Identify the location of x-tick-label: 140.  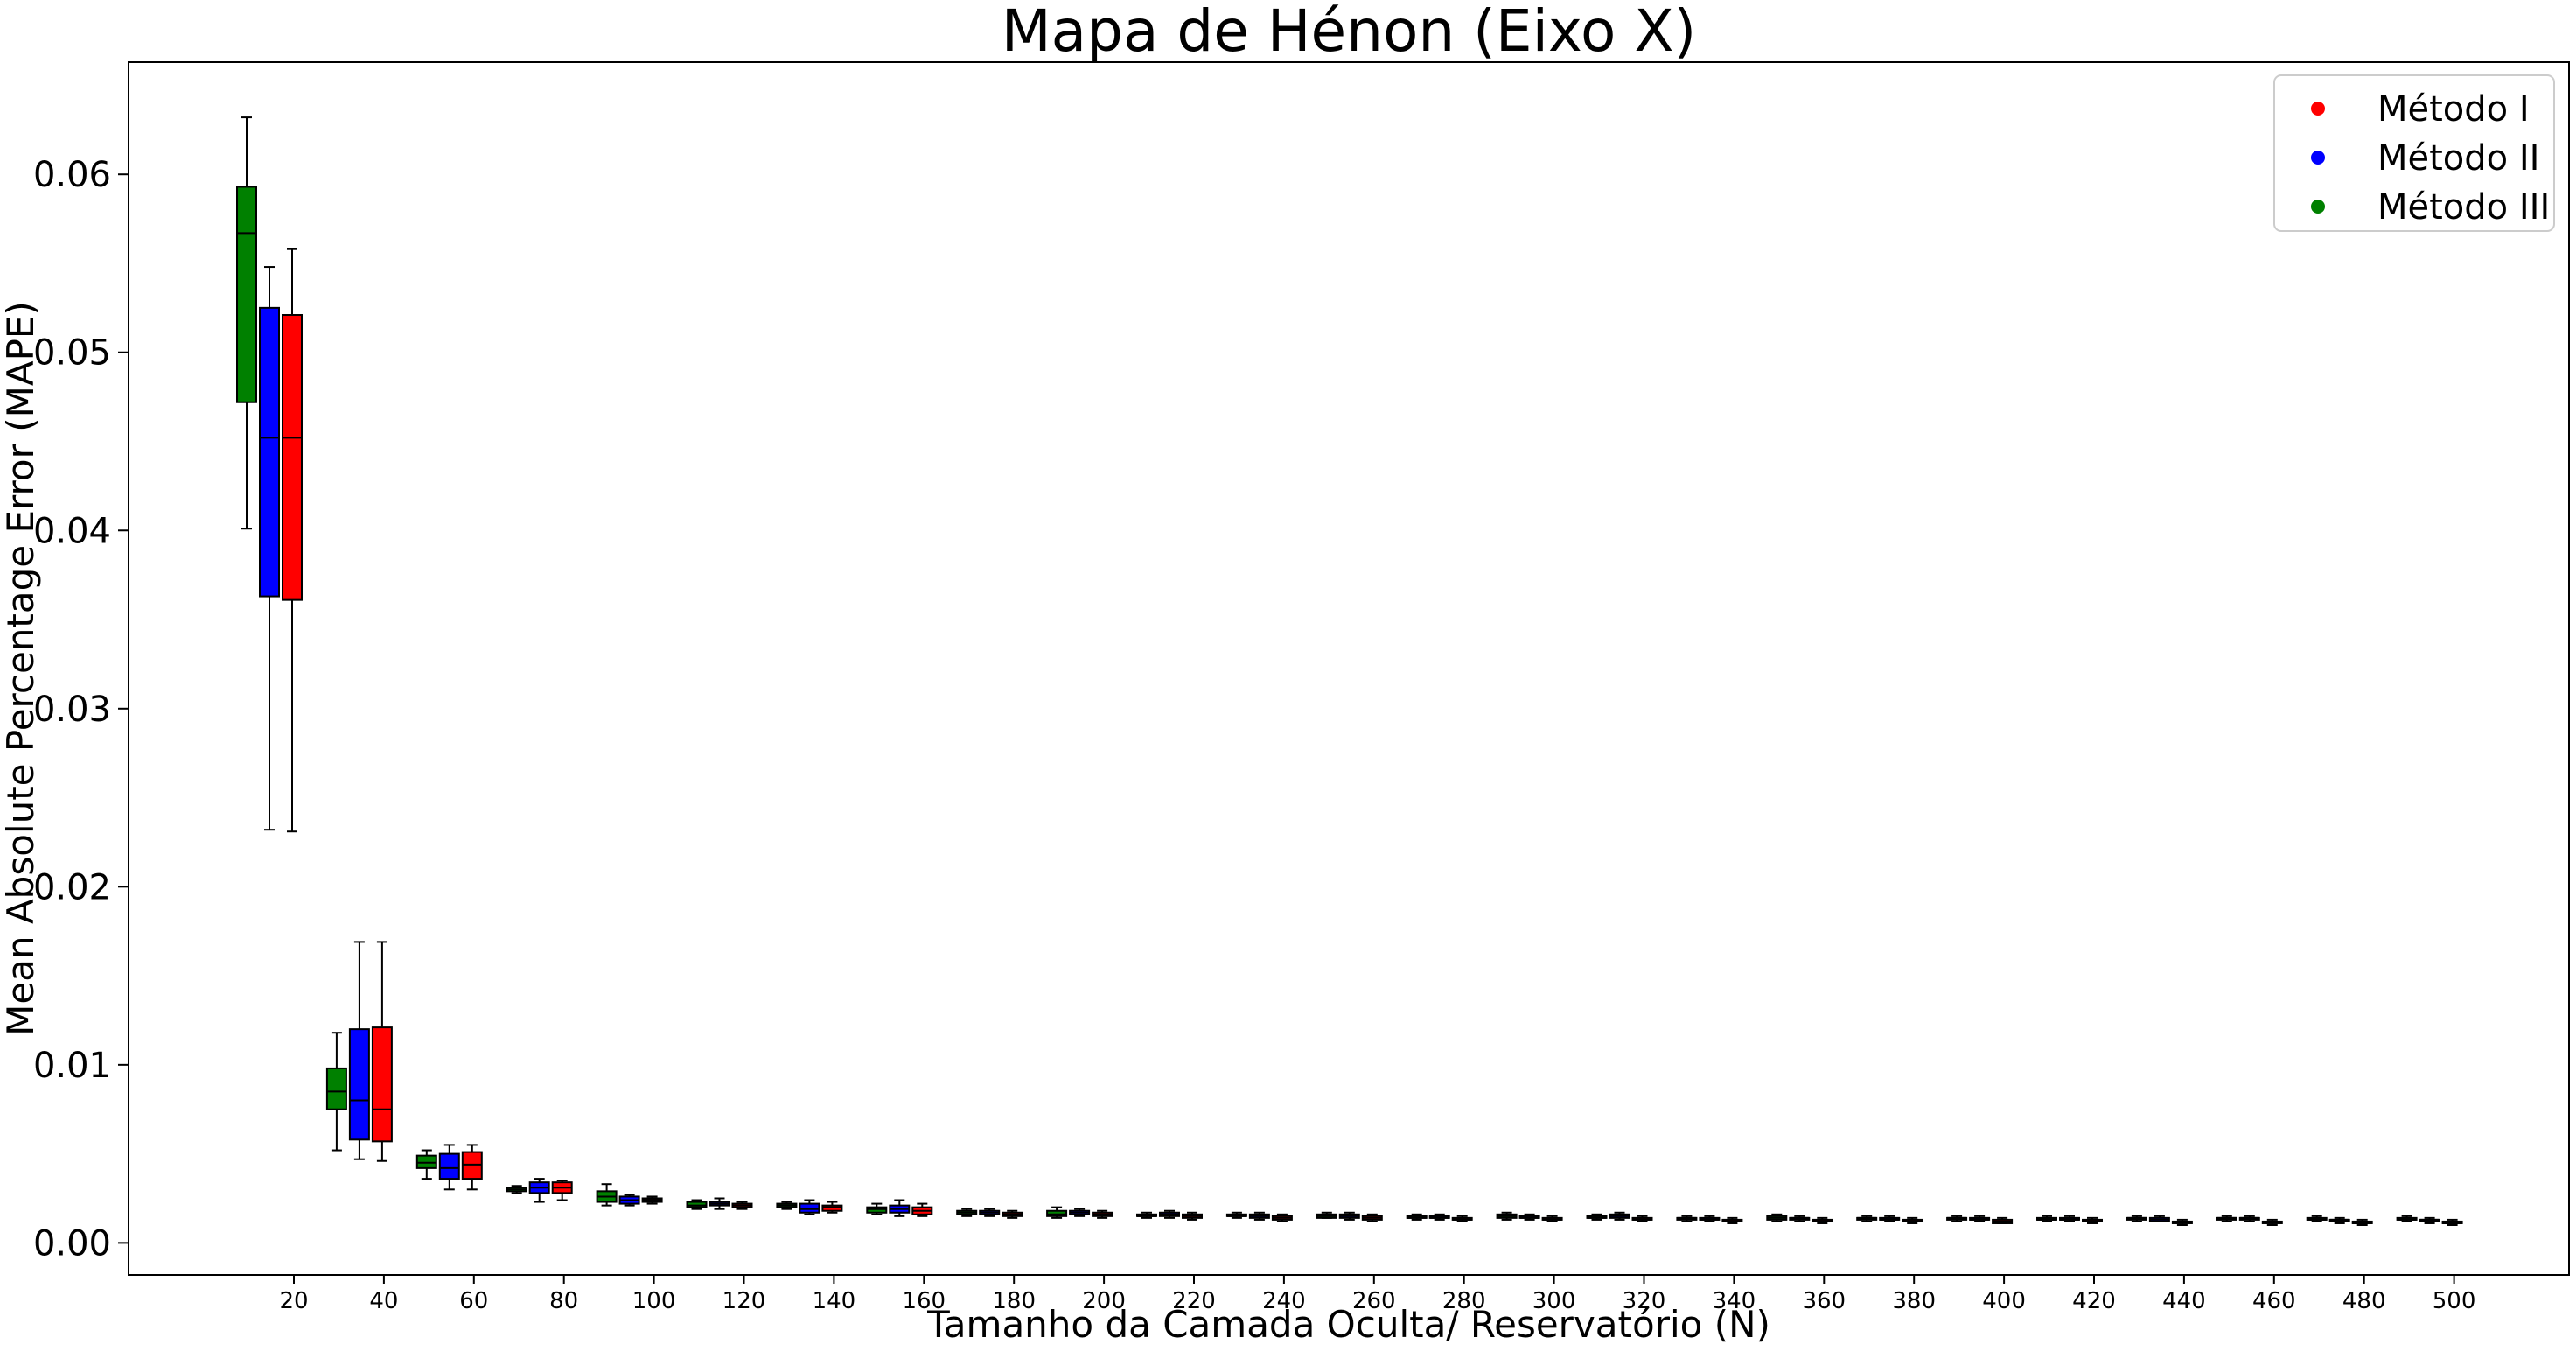
(834, 1301).